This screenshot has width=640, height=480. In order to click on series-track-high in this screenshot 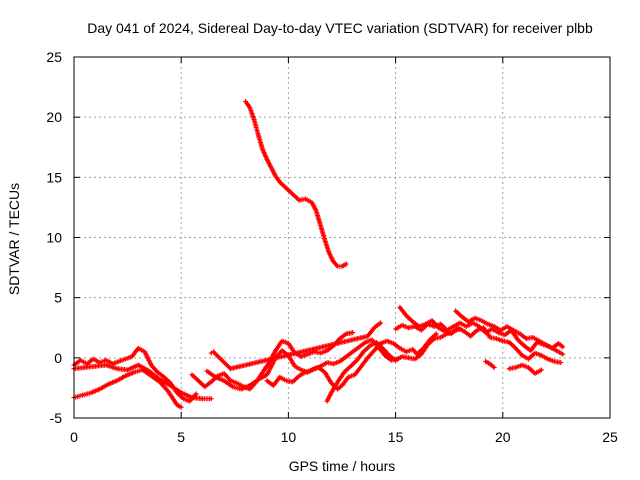, I will do `click(296, 184)`.